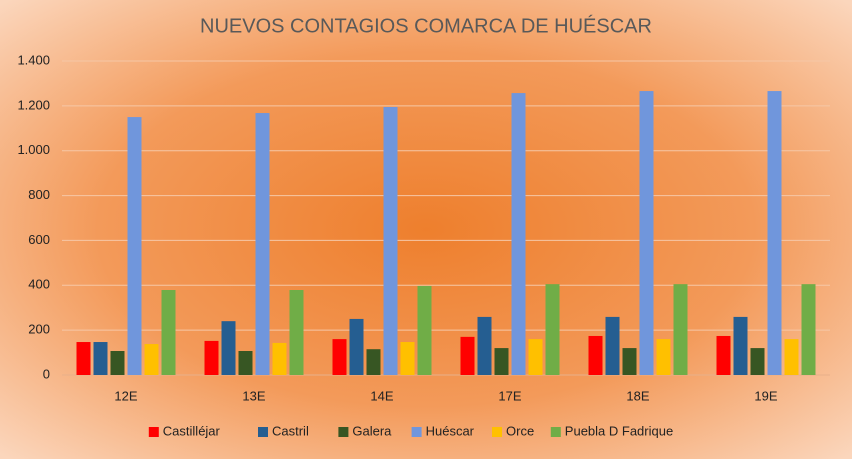 This screenshot has width=852, height=459. What do you see at coordinates (46, 373) in the screenshot?
I see `y-tick-label: 0` at bounding box center [46, 373].